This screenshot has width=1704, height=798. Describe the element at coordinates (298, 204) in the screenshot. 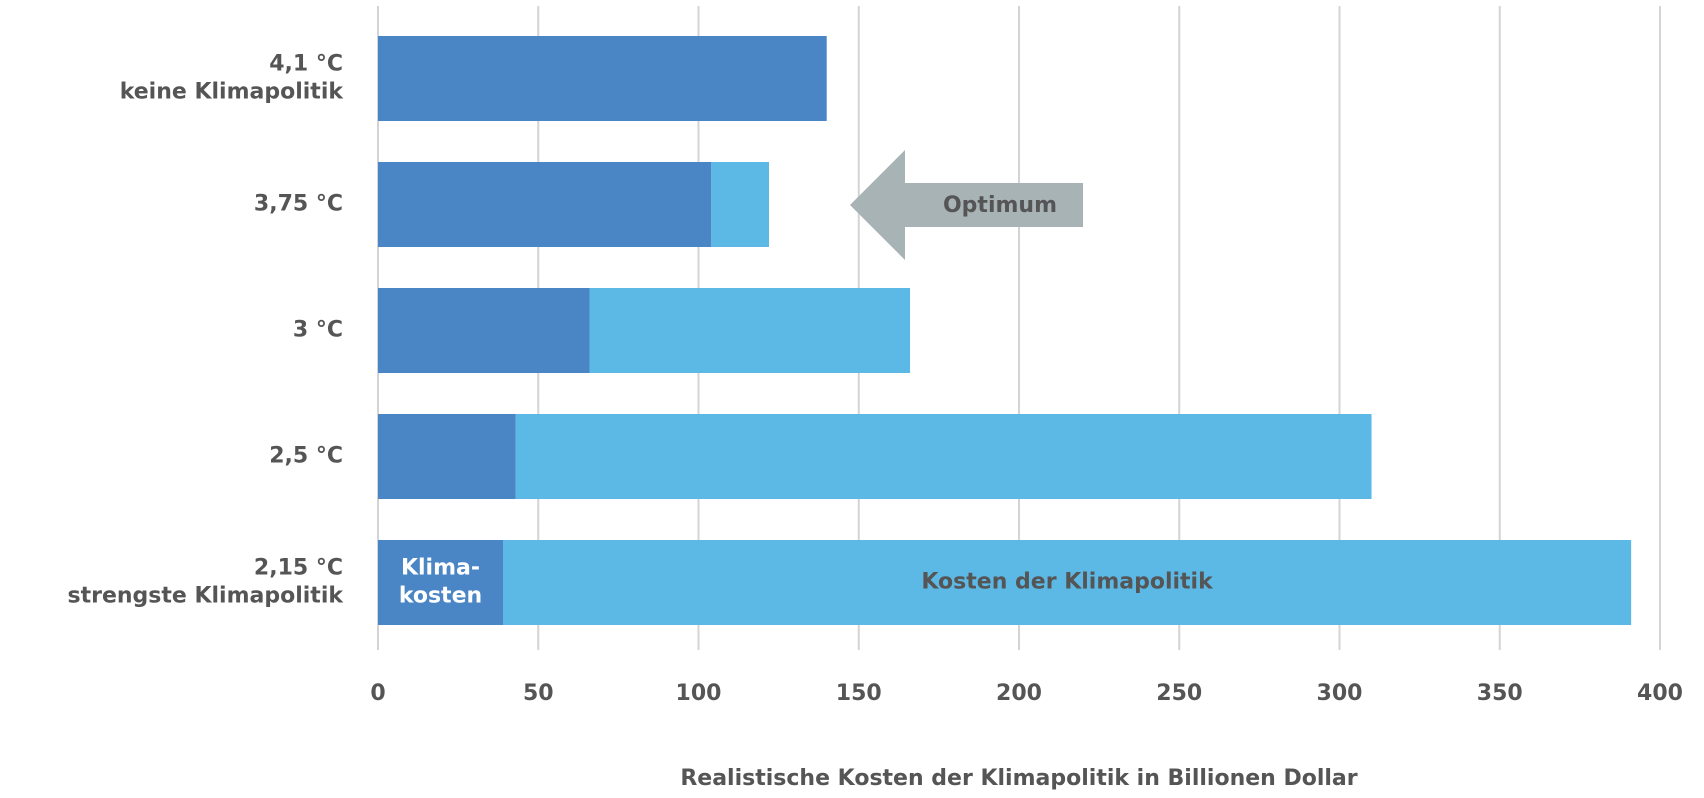

I see `y-tick-label: 3,75 °C` at that location.